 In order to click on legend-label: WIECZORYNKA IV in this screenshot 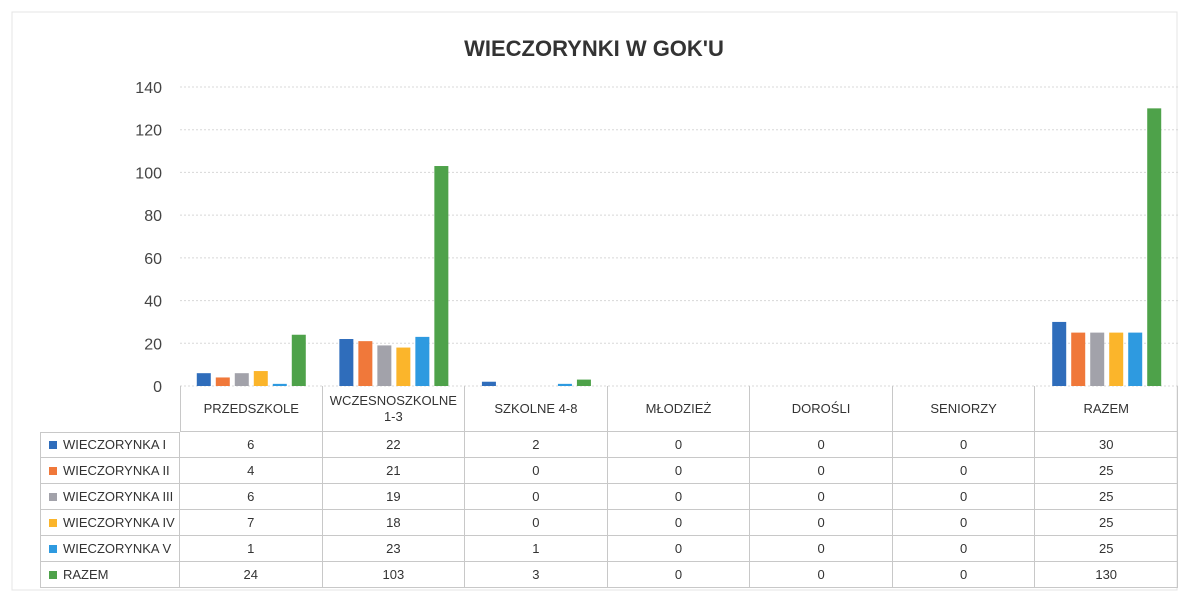, I will do `click(119, 522)`.